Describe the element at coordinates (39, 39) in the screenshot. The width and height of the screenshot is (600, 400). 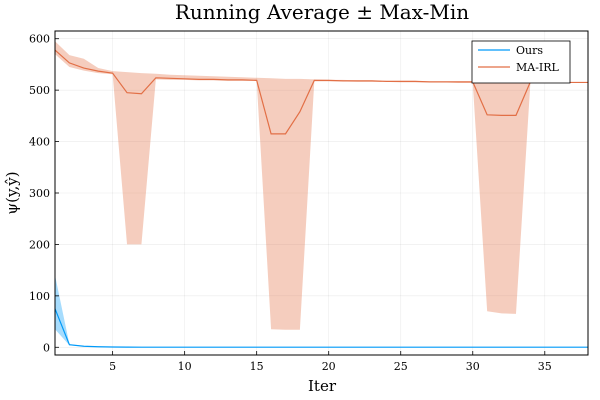
I see `y-tick-label: 600` at that location.